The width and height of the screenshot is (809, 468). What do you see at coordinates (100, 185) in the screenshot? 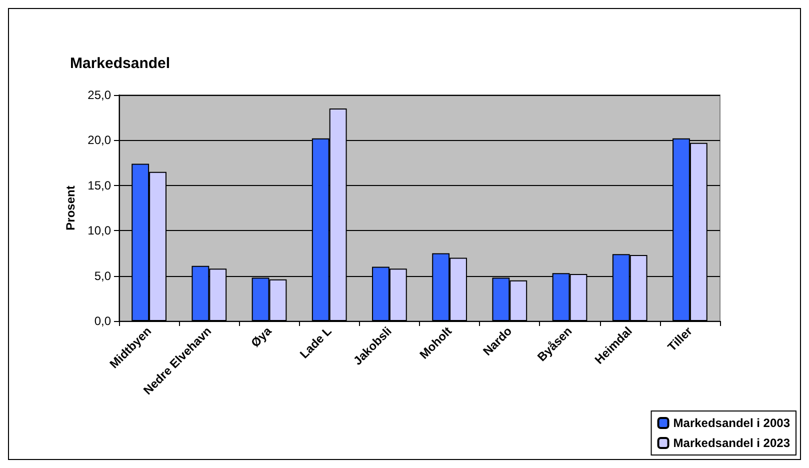
I see `y-tick-label: 15,0` at bounding box center [100, 185].